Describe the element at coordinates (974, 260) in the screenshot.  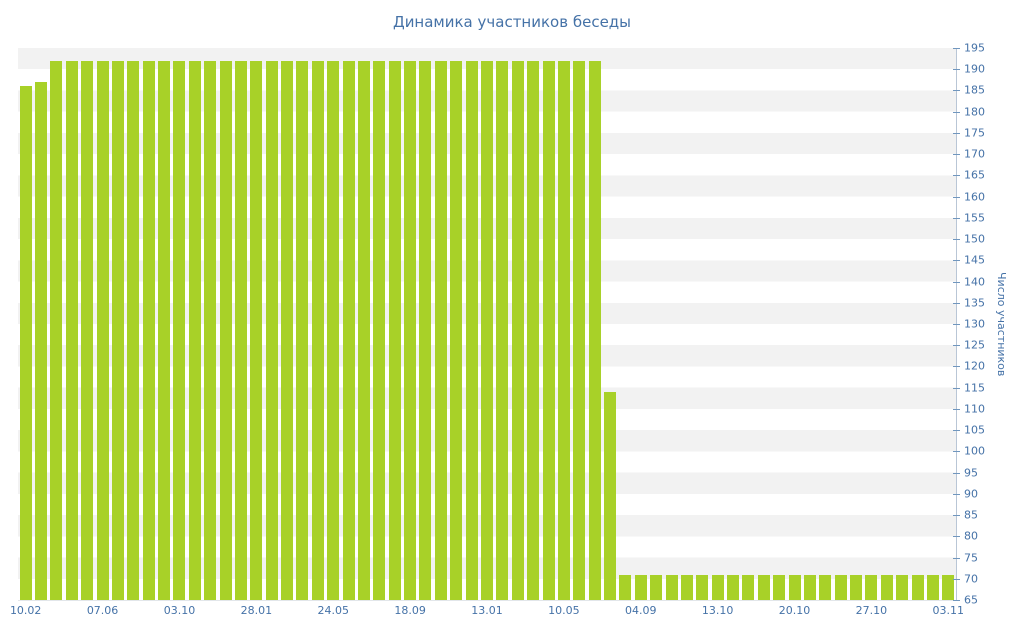
I see `y-tick-label: 145` at that location.